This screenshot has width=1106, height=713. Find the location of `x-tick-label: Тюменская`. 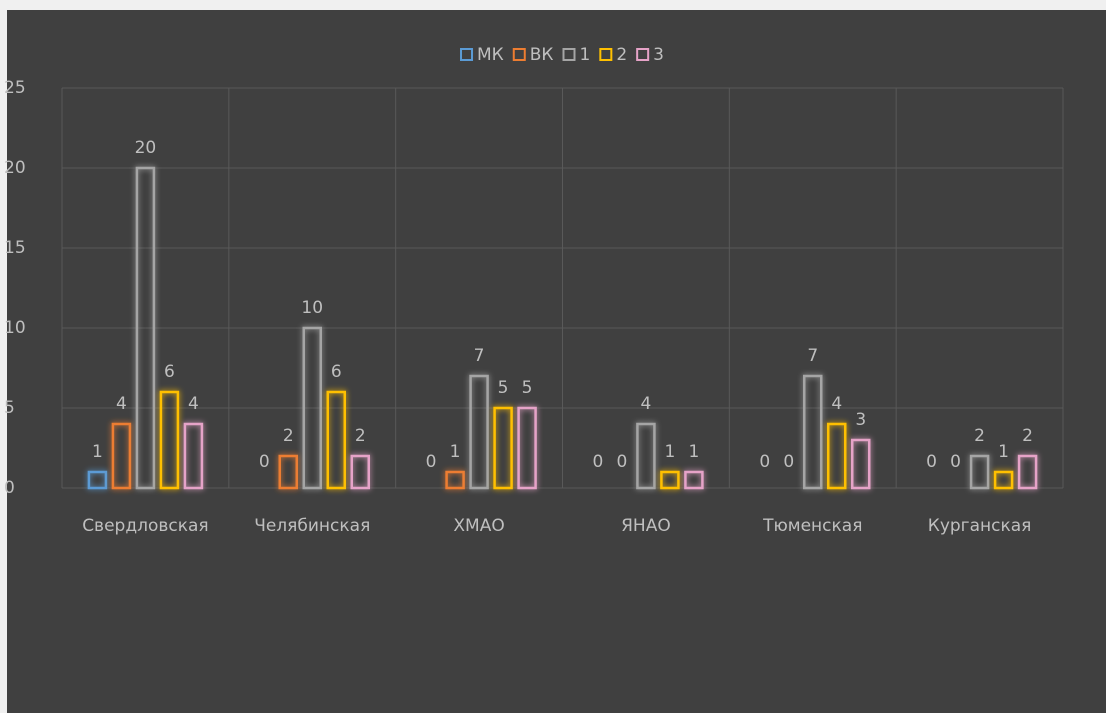

x-tick-label: Тюменская is located at coordinates (812, 526).